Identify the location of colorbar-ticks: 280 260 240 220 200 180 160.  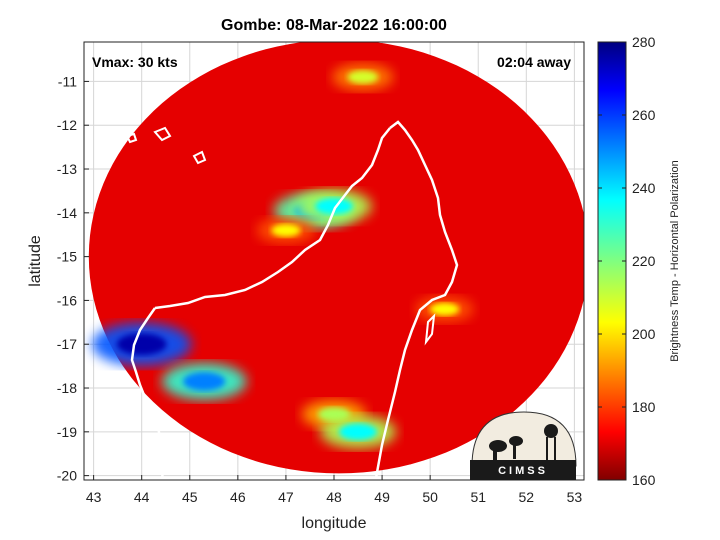
(627, 261).